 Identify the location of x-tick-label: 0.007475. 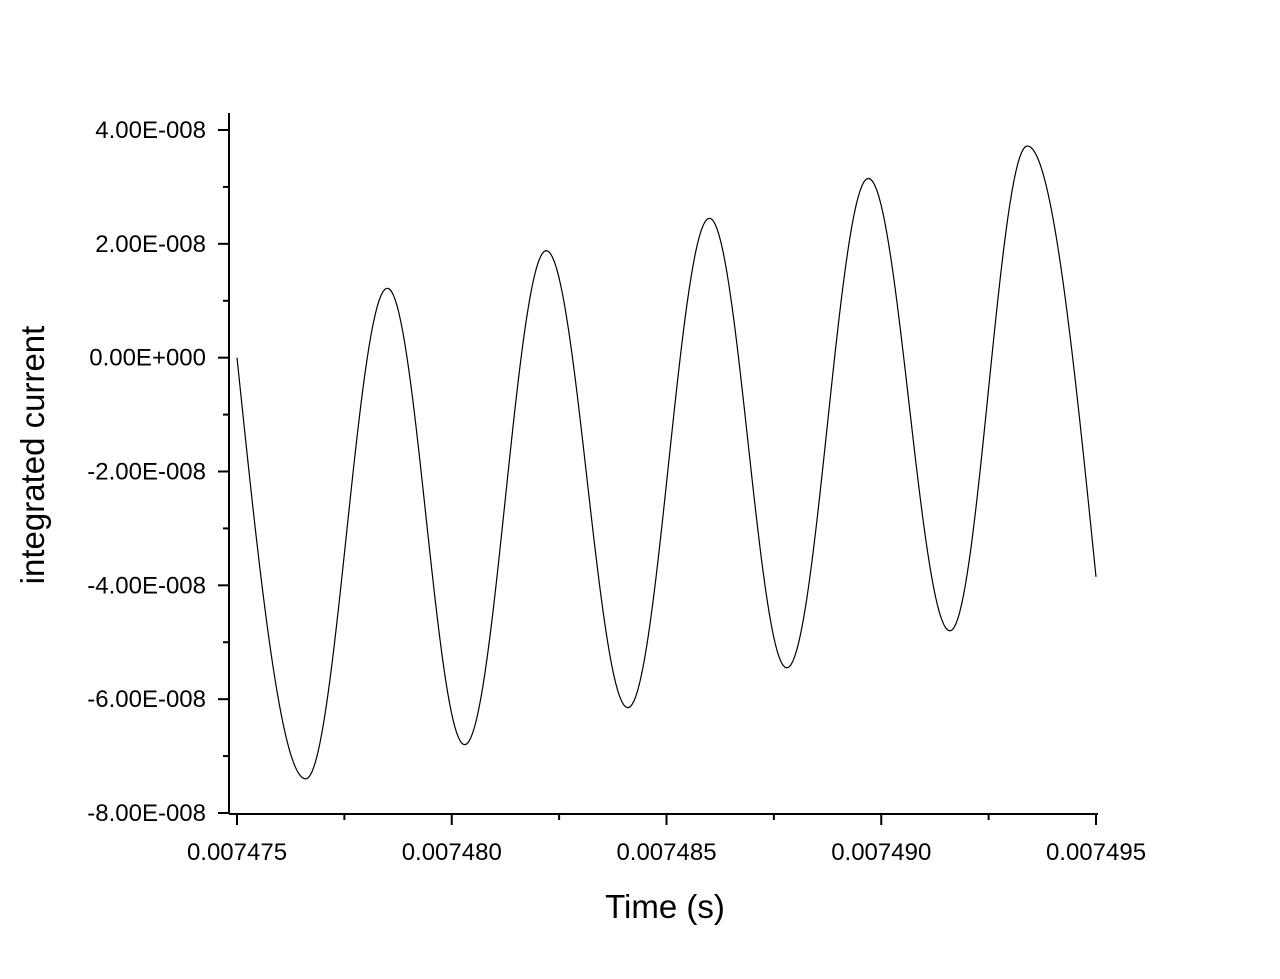
(237, 852).